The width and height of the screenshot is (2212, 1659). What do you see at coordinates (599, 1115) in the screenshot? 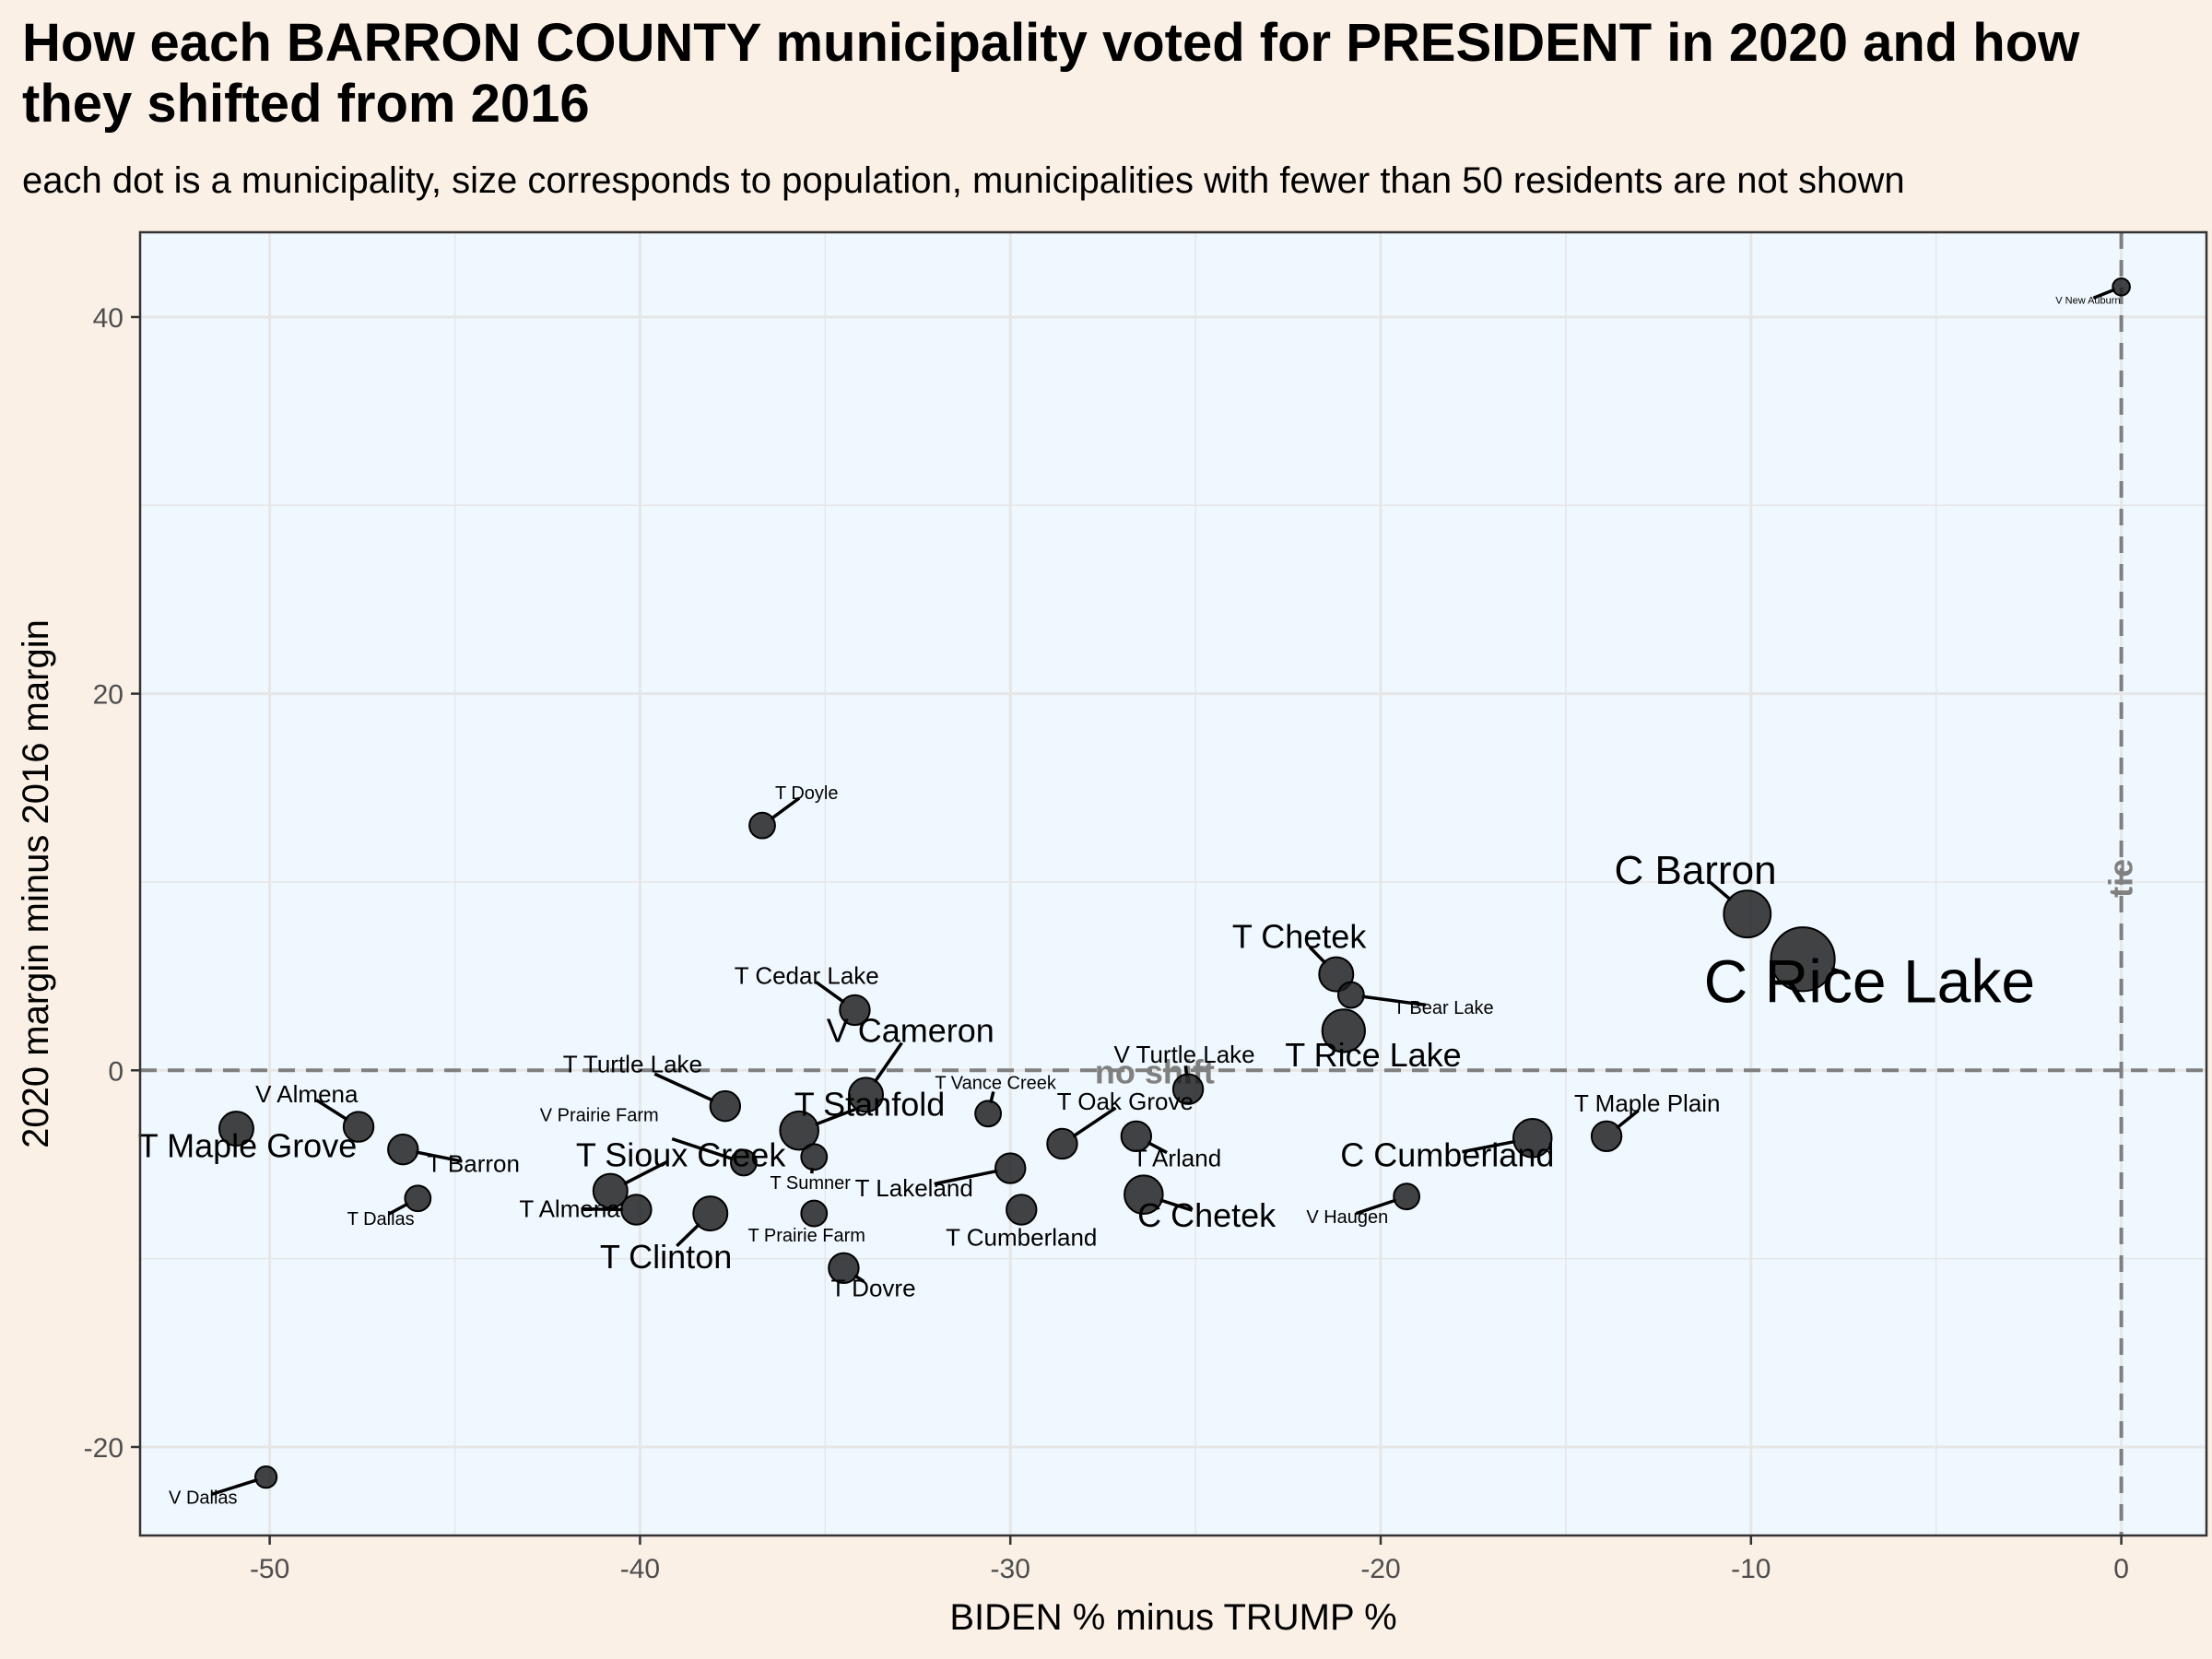
I see `municipality-label: V Prairie Farm` at bounding box center [599, 1115].